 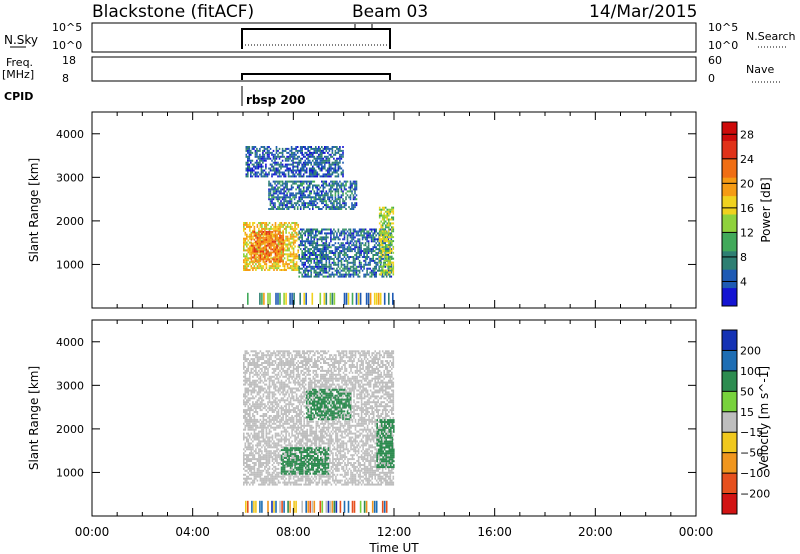 What do you see at coordinates (729, 279) in the screenshot?
I see `colorbar-swatch` at bounding box center [729, 279].